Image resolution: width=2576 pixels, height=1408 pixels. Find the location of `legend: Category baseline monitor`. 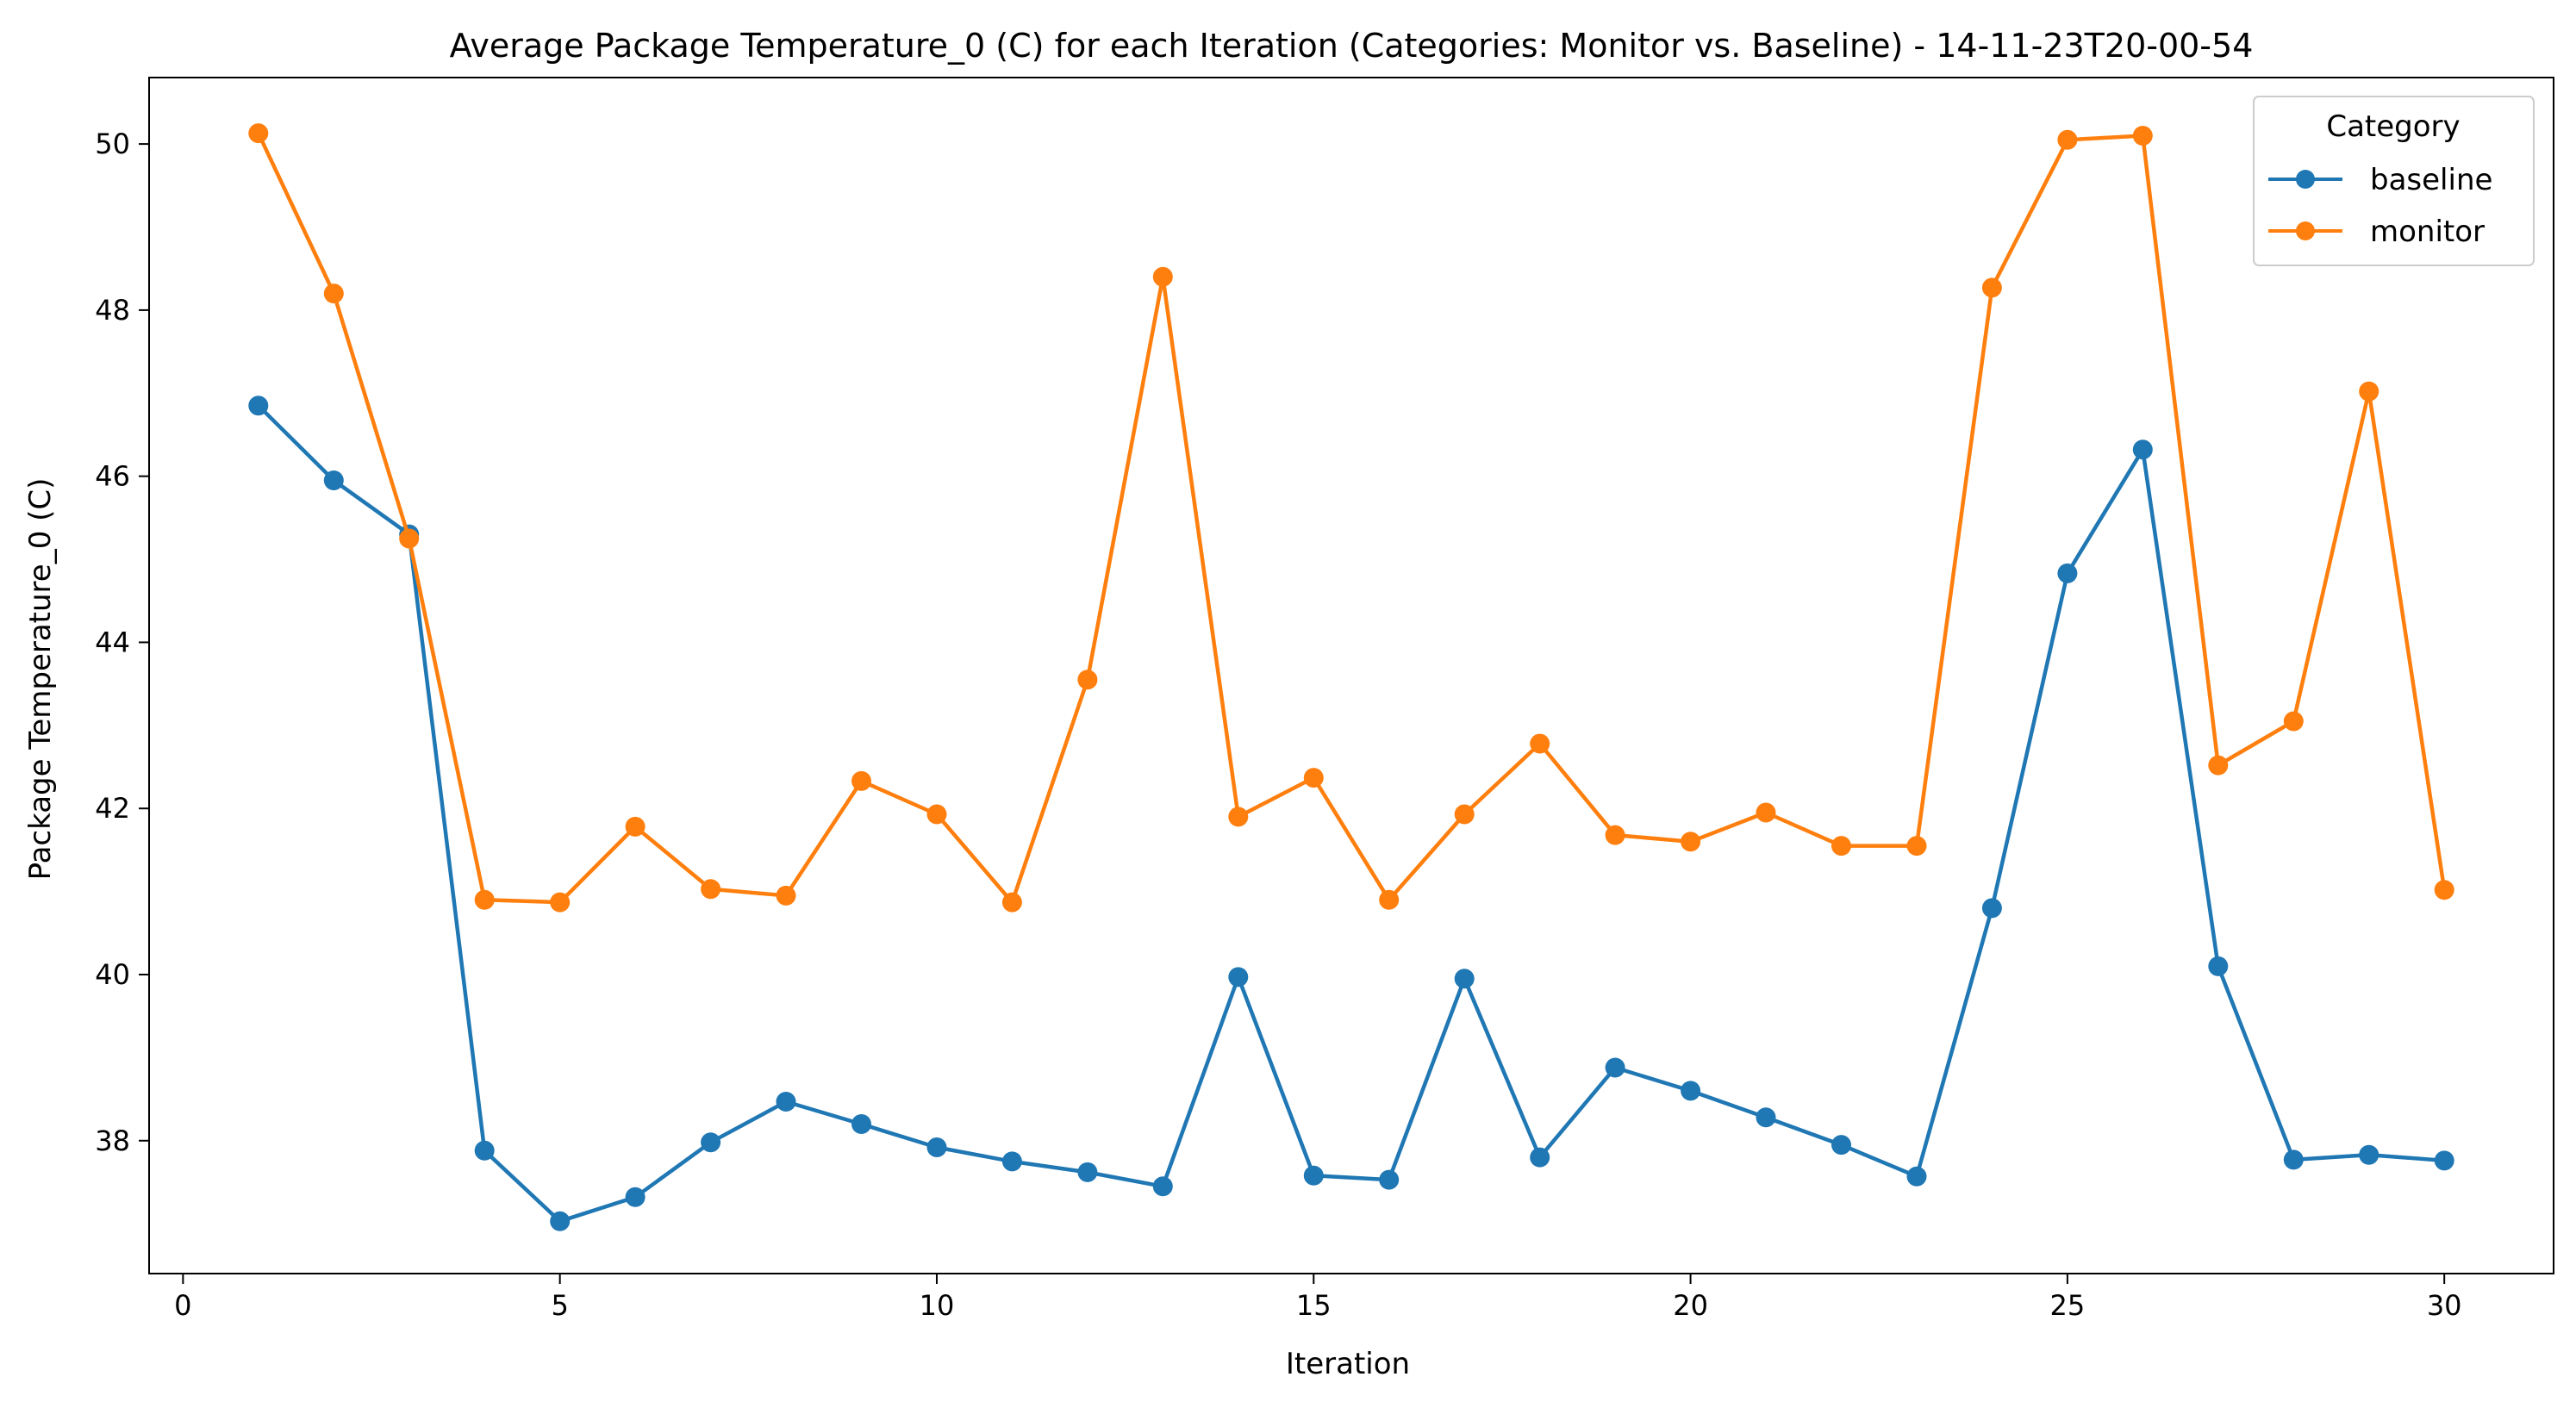

legend: Category baseline monitor is located at coordinates (2394, 181).